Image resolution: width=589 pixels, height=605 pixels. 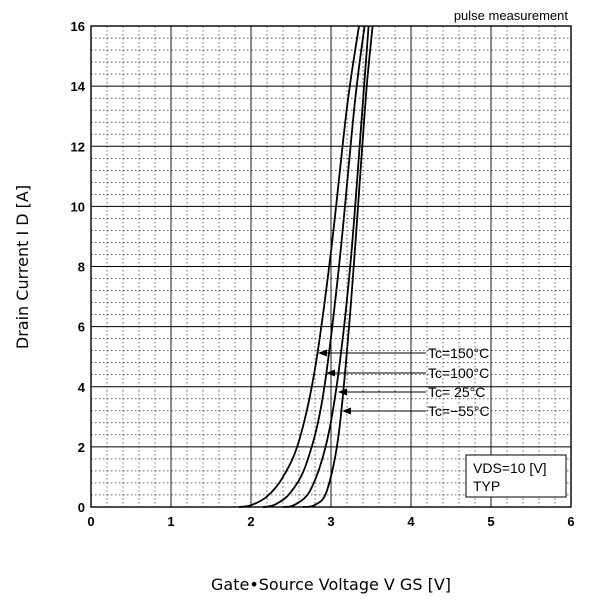 I want to click on y-tick-label: 0, so click(x=81, y=507).